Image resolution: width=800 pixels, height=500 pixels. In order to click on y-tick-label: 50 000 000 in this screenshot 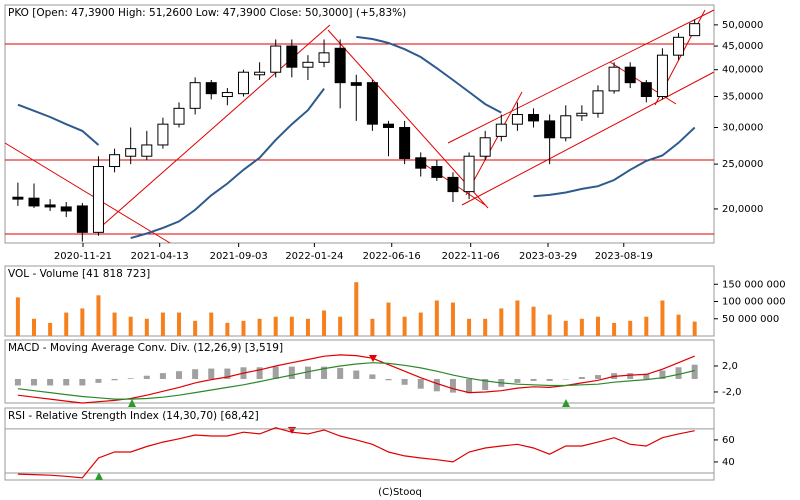, I will do `click(750, 319)`.